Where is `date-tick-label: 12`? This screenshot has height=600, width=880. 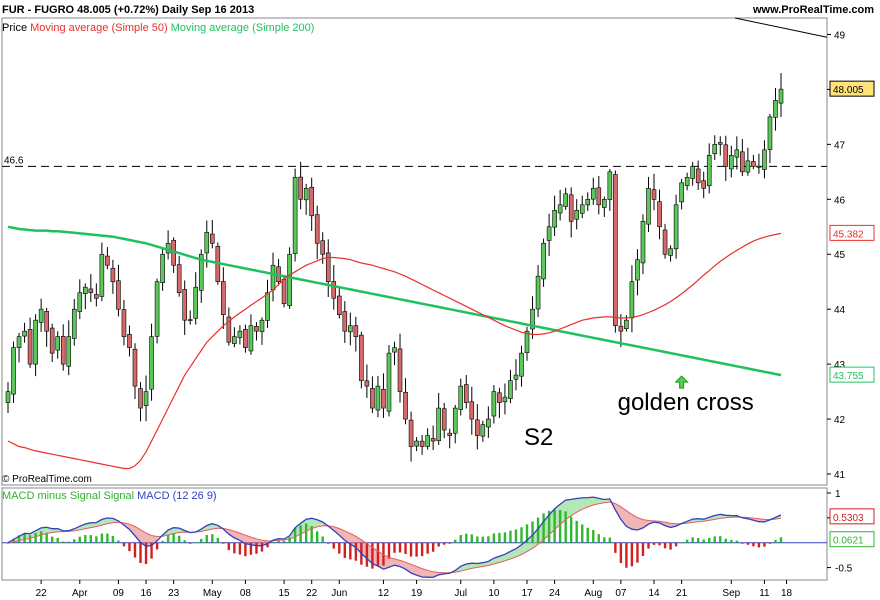
date-tick-label: 12 is located at coordinates (384, 593).